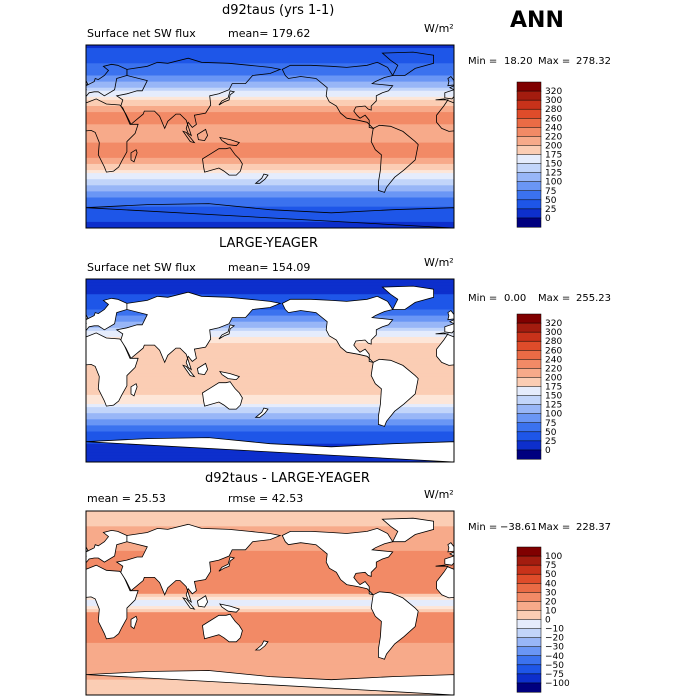  I want to click on panel-3-min-value: −38.61, so click(519, 527).